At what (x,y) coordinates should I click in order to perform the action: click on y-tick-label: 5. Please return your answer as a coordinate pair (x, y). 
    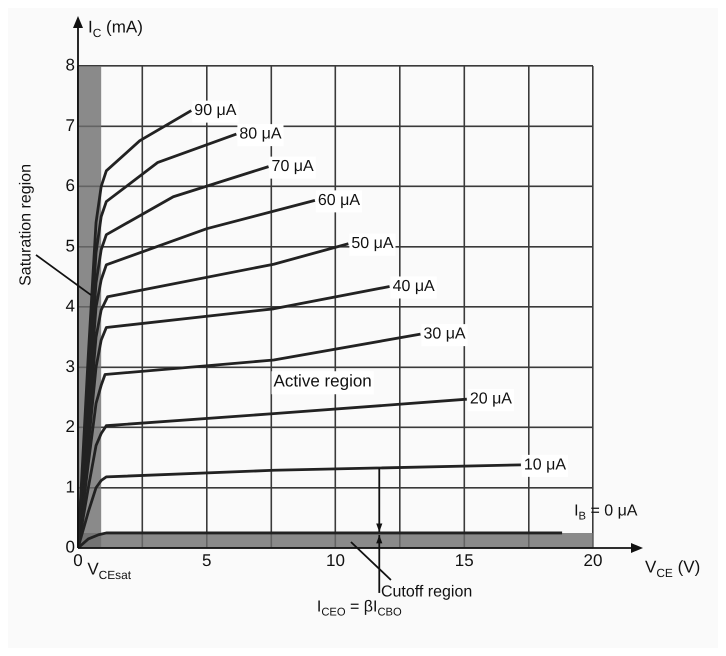
    Looking at the image, I should click on (70, 246).